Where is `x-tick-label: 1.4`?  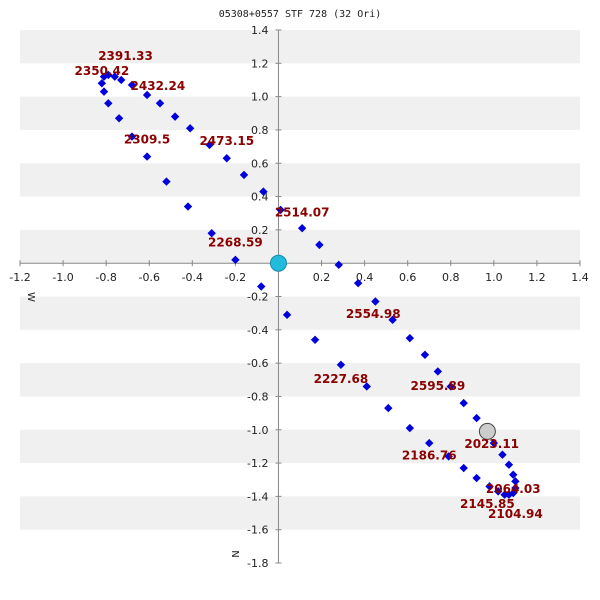
x-tick-label: 1.4 is located at coordinates (580, 277).